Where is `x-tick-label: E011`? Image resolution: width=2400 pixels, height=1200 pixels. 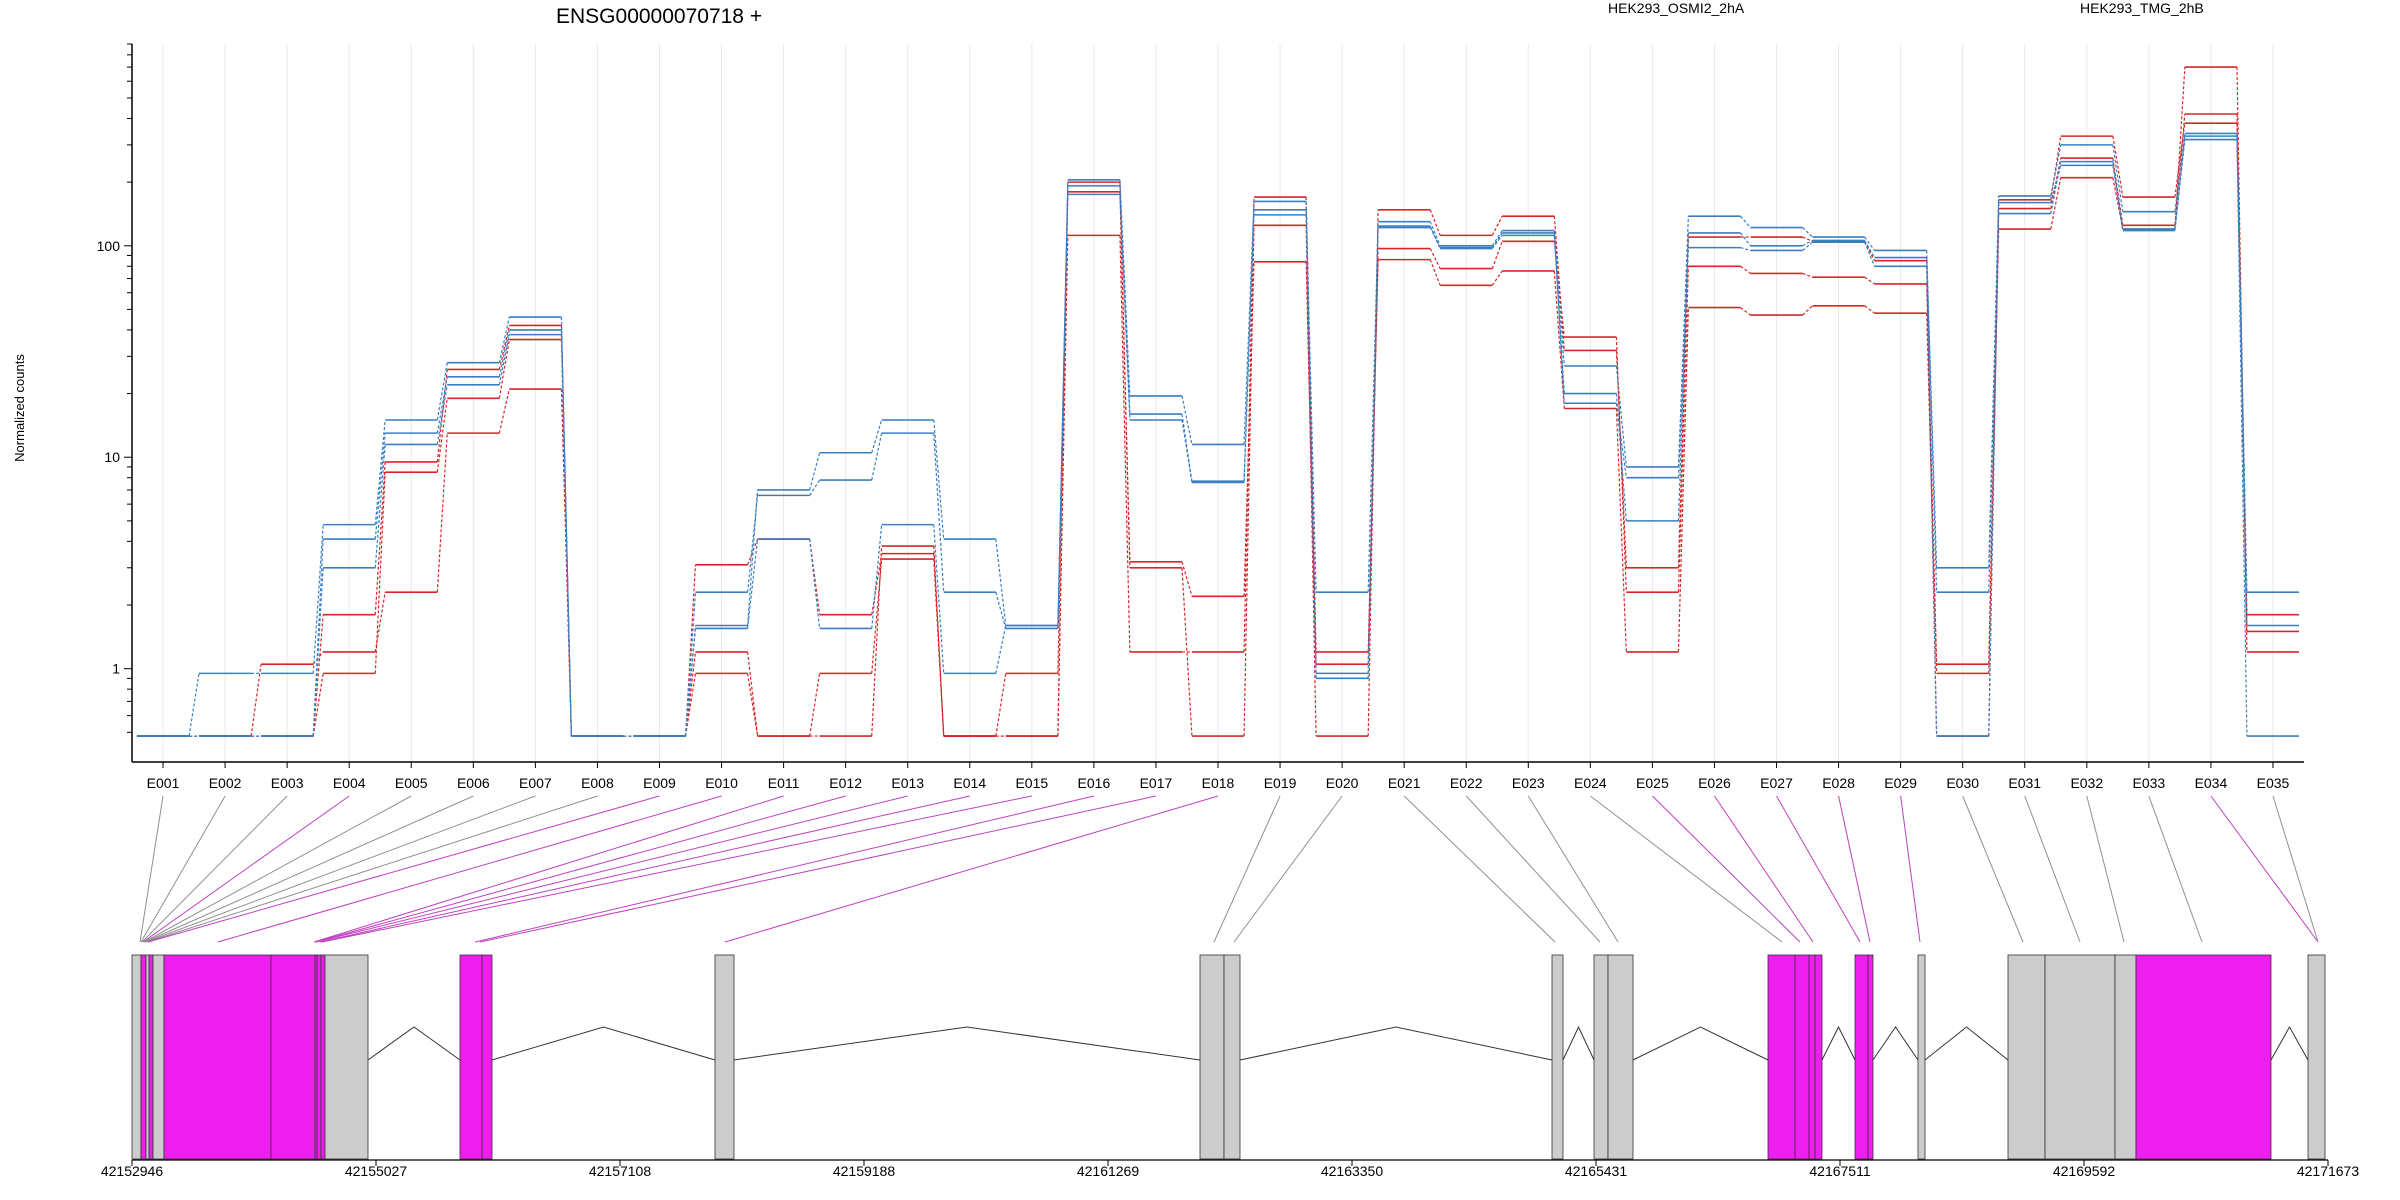
x-tick-label: E011 is located at coordinates (784, 783).